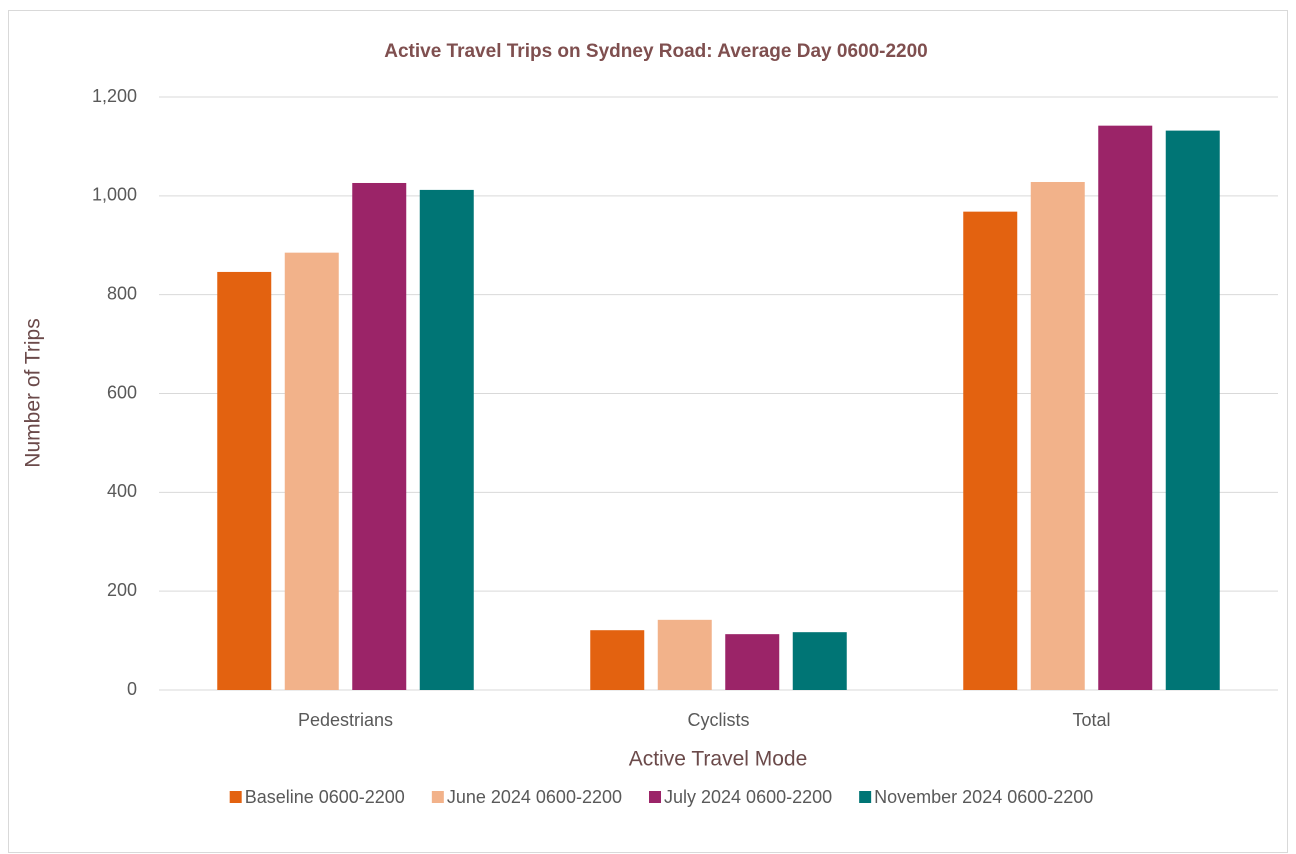 The height and width of the screenshot is (854, 1296). I want to click on legend-label: Baseline 0600-2200, so click(325, 797).